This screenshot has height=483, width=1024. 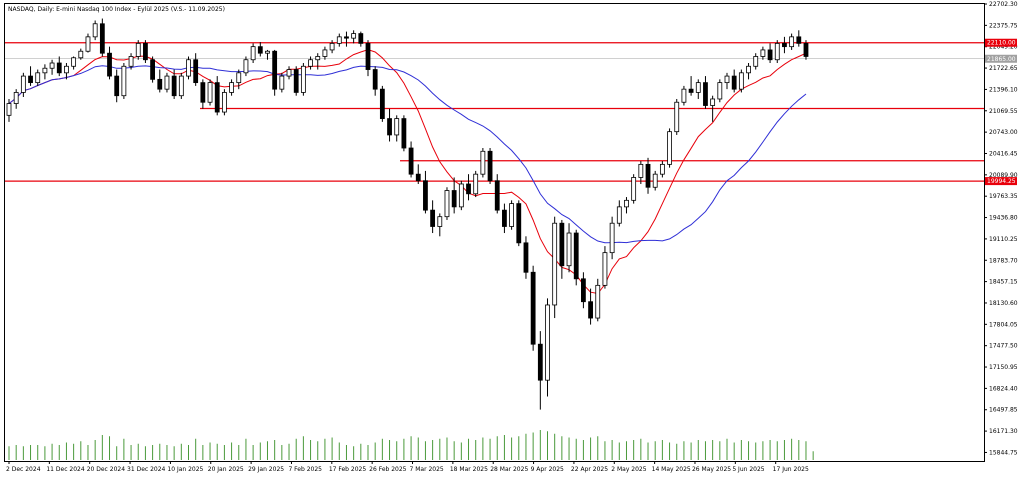 I want to click on y-tick-label: 18130.60, so click(x=1003, y=303).